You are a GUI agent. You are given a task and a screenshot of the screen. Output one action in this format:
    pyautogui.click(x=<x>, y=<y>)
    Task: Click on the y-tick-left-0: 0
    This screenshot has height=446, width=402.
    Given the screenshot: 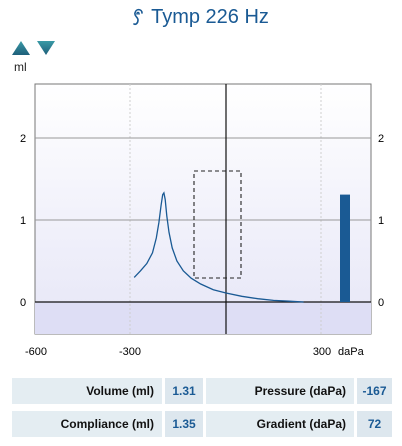 What is the action you would take?
    pyautogui.click(x=23, y=303)
    